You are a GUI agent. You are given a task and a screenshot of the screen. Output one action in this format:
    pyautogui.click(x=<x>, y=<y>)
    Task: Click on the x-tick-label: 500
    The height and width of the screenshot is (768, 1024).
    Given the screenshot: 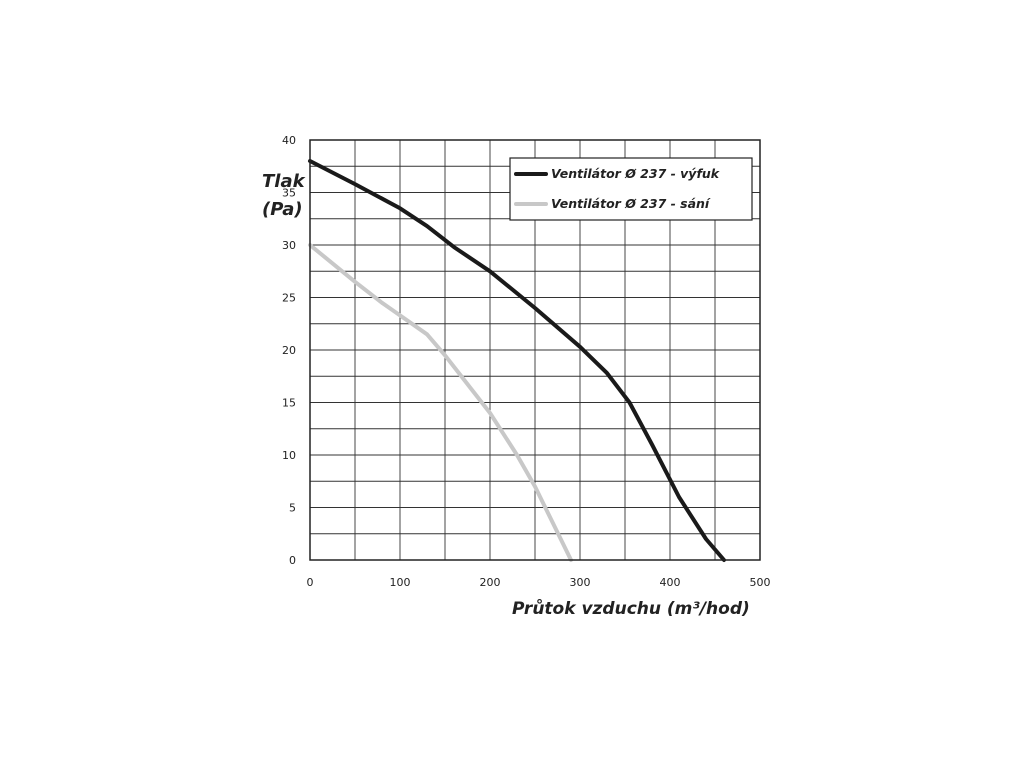 What is the action you would take?
    pyautogui.click(x=760, y=582)
    